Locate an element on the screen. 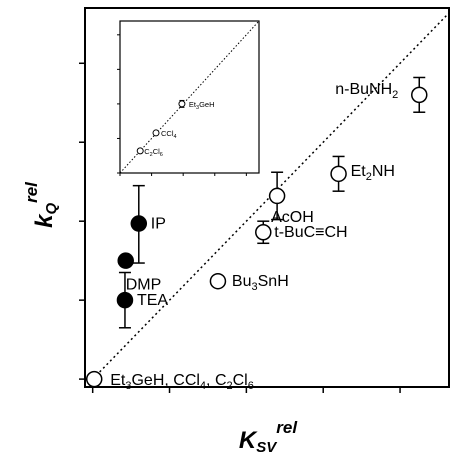 The width and height of the screenshot is (450, 457). inset-label-text: GeH is located at coordinates (206, 104).